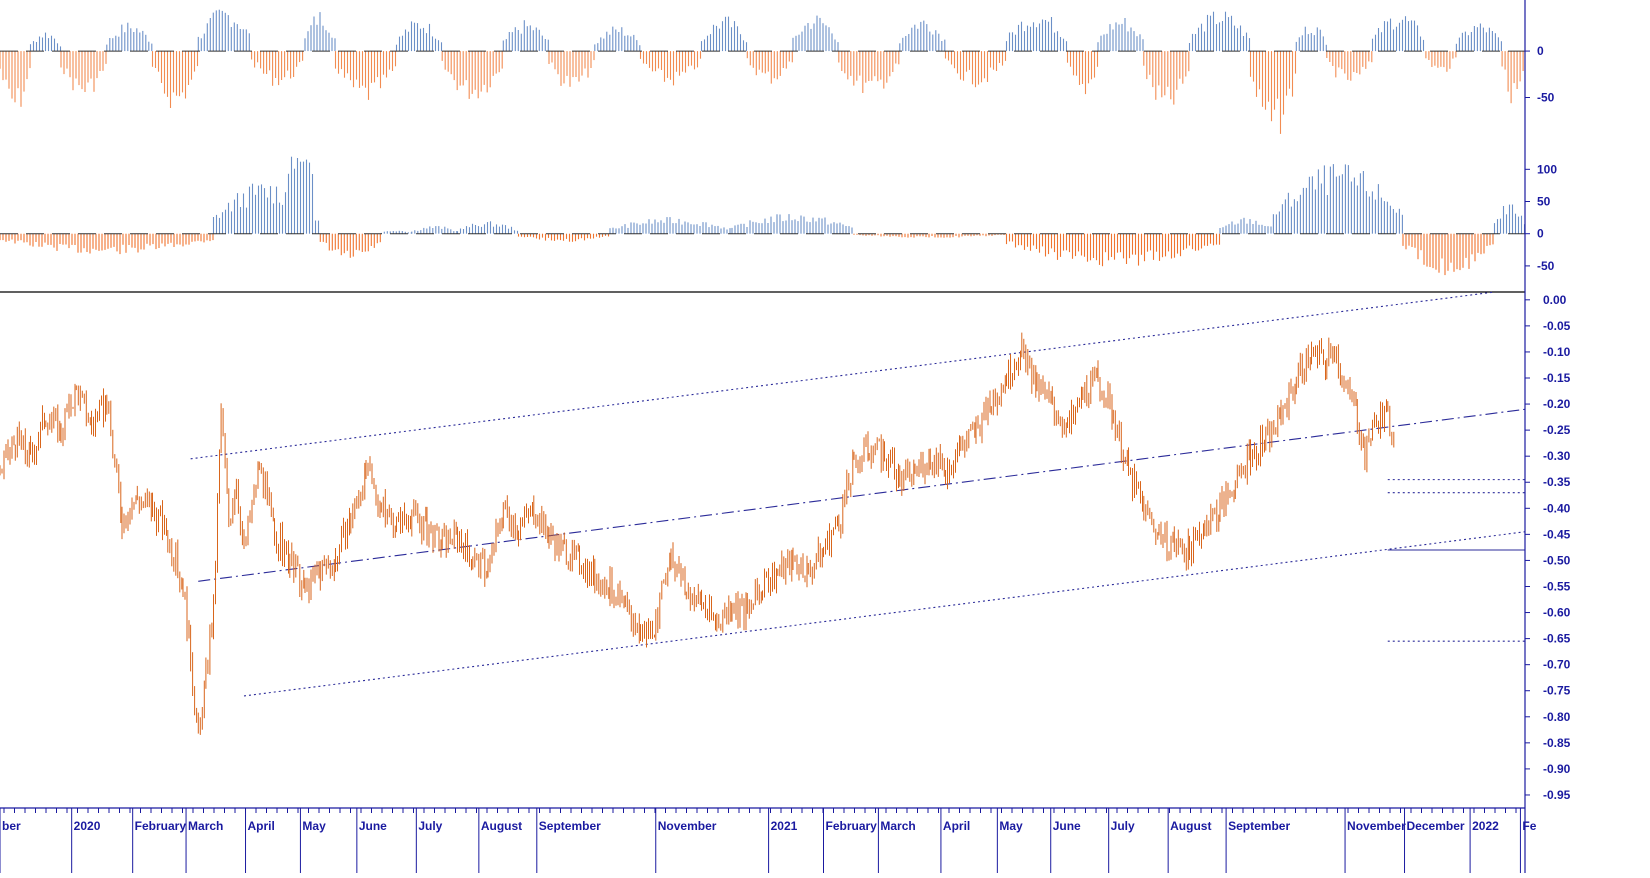 The width and height of the screenshot is (1650, 878). I want to click on y-tick-label: -0.65, so click(1557, 639).